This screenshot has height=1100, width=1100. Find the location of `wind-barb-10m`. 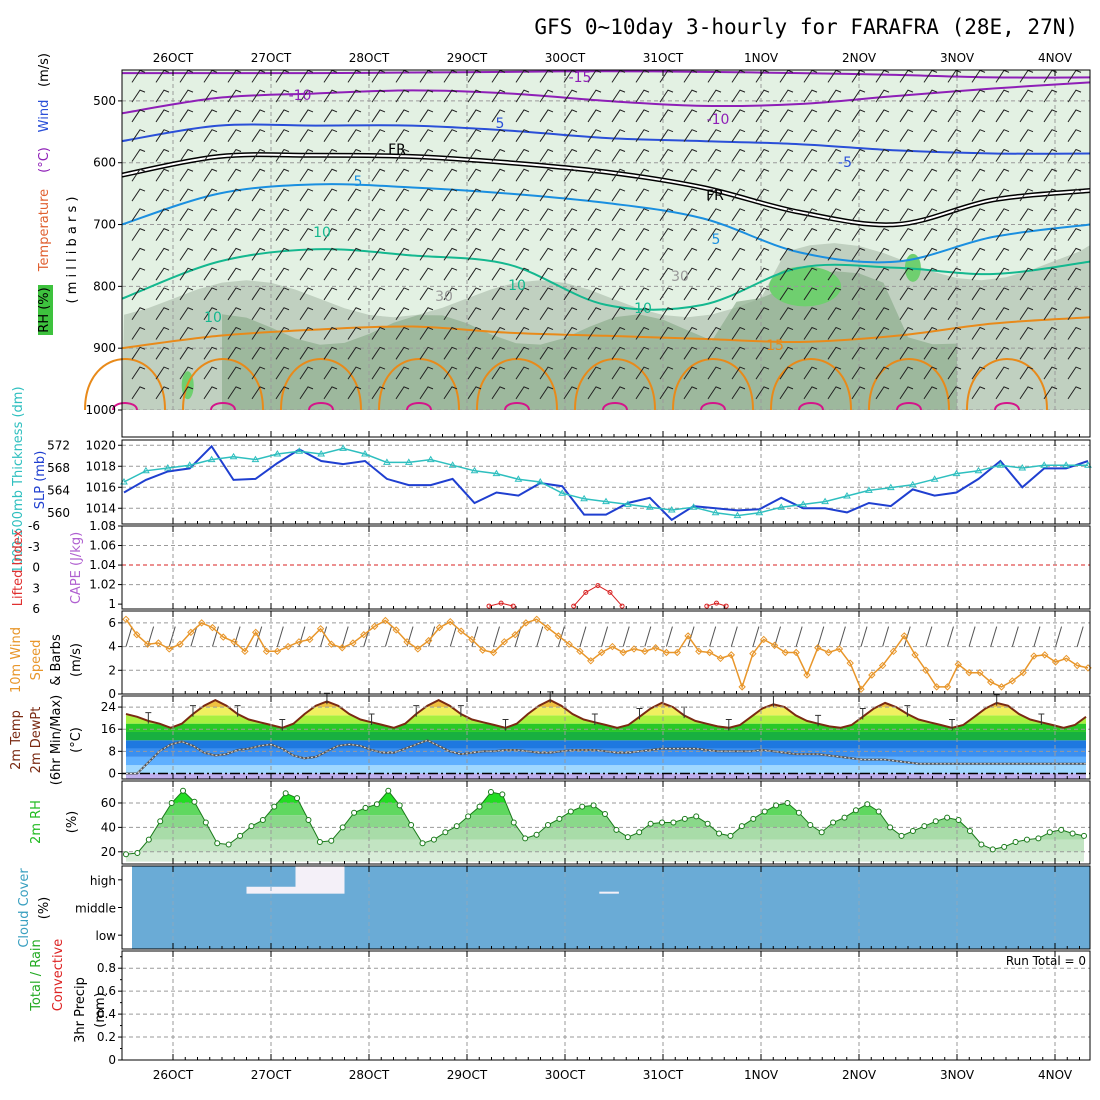

wind-barb-10m is located at coordinates (388, 636).